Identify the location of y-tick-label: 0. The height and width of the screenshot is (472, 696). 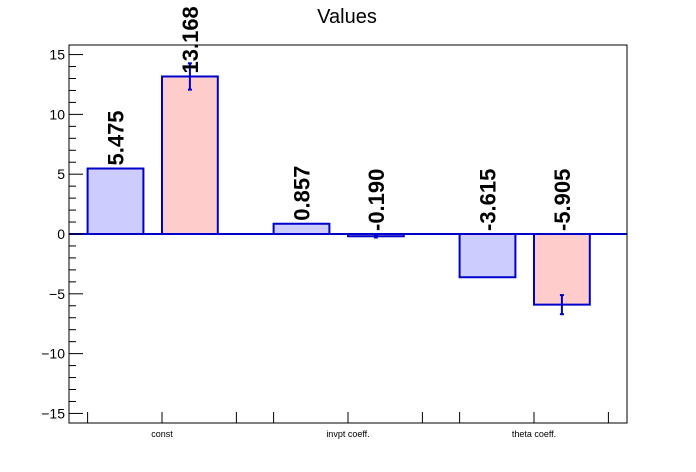
(61, 234).